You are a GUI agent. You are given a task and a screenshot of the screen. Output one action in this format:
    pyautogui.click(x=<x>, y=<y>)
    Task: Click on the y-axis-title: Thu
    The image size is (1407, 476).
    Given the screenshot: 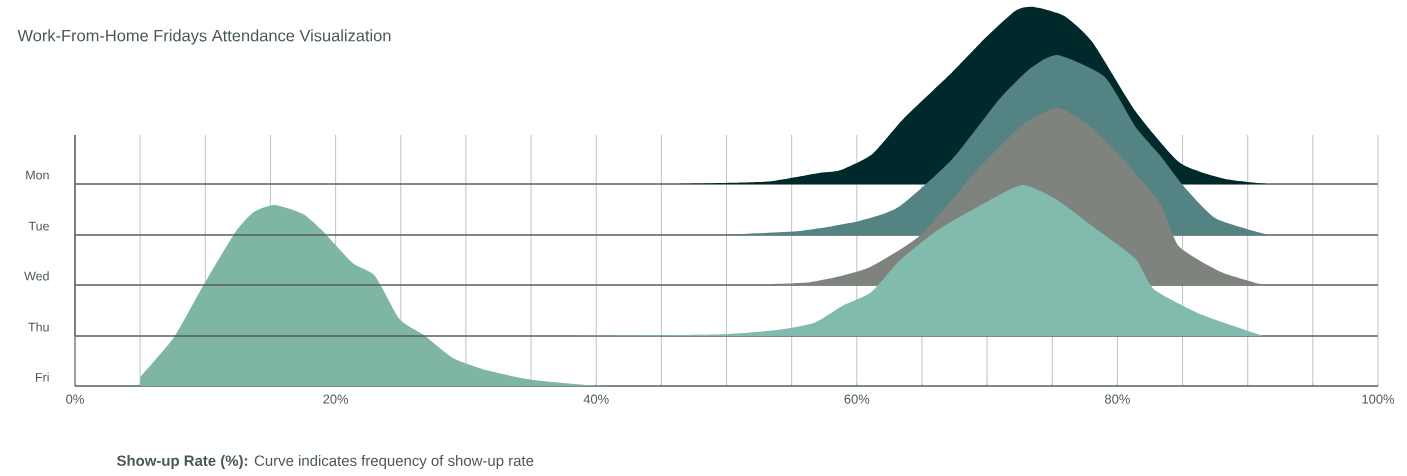 What is the action you would take?
    pyautogui.click(x=38, y=327)
    